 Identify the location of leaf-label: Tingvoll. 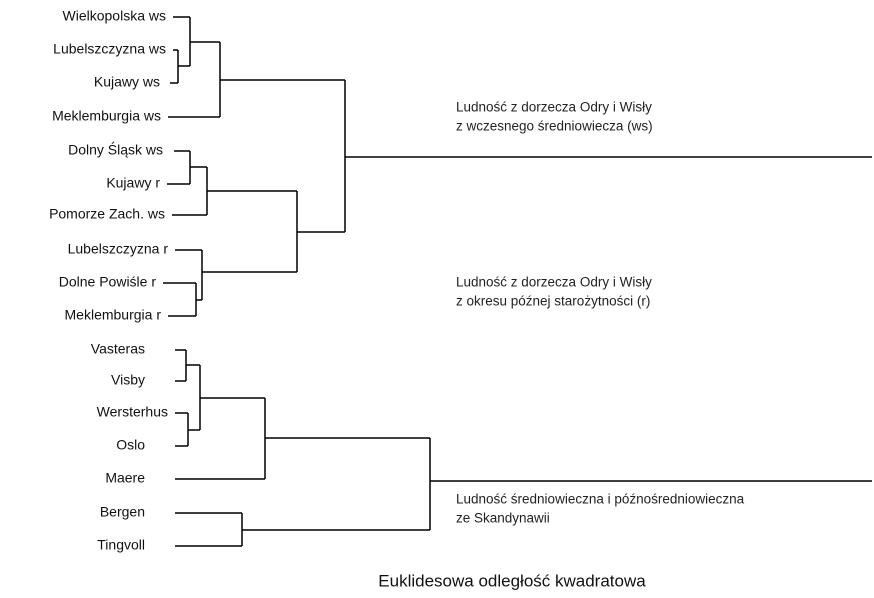
(121, 545).